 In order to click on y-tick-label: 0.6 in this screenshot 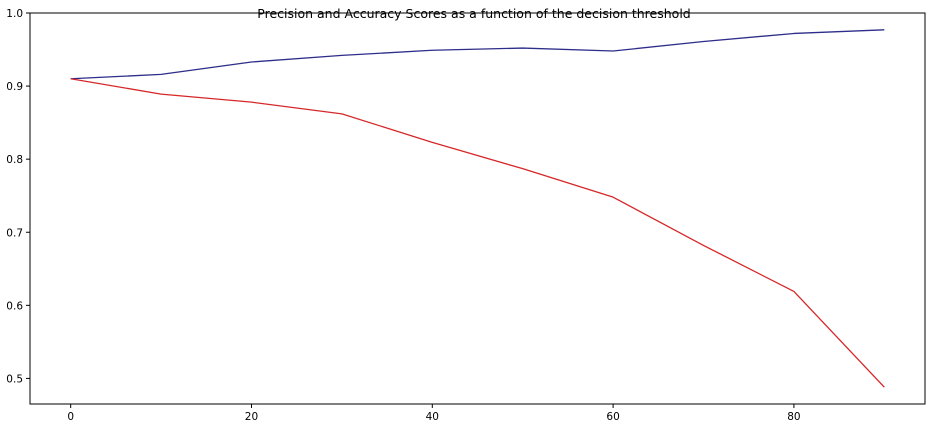, I will do `click(14, 306)`.